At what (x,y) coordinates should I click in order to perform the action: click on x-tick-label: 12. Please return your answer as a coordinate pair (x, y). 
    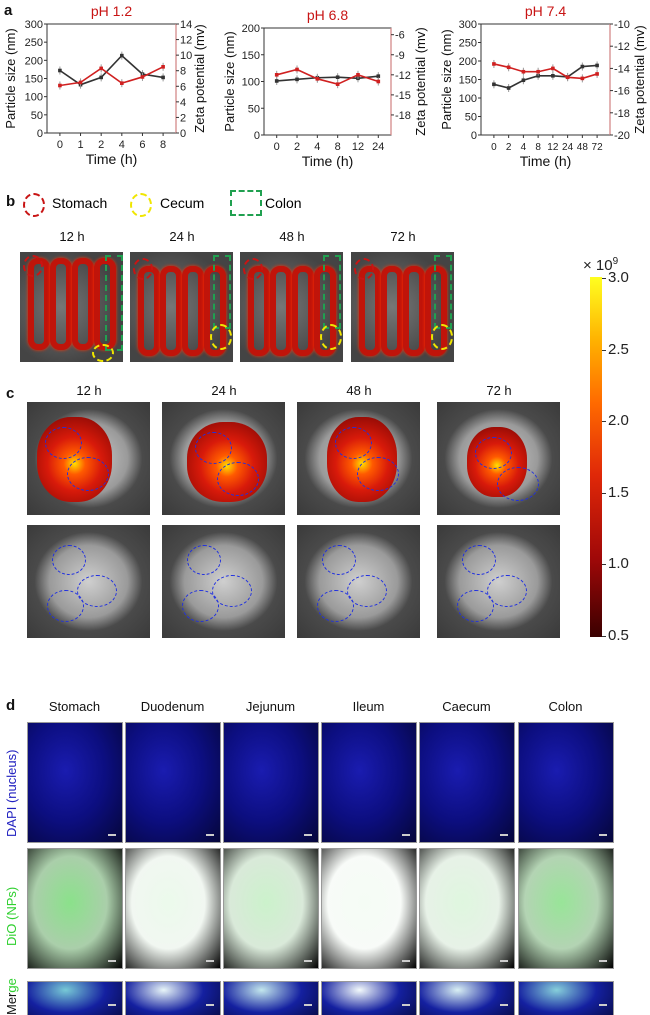
    Looking at the image, I should click on (358, 147).